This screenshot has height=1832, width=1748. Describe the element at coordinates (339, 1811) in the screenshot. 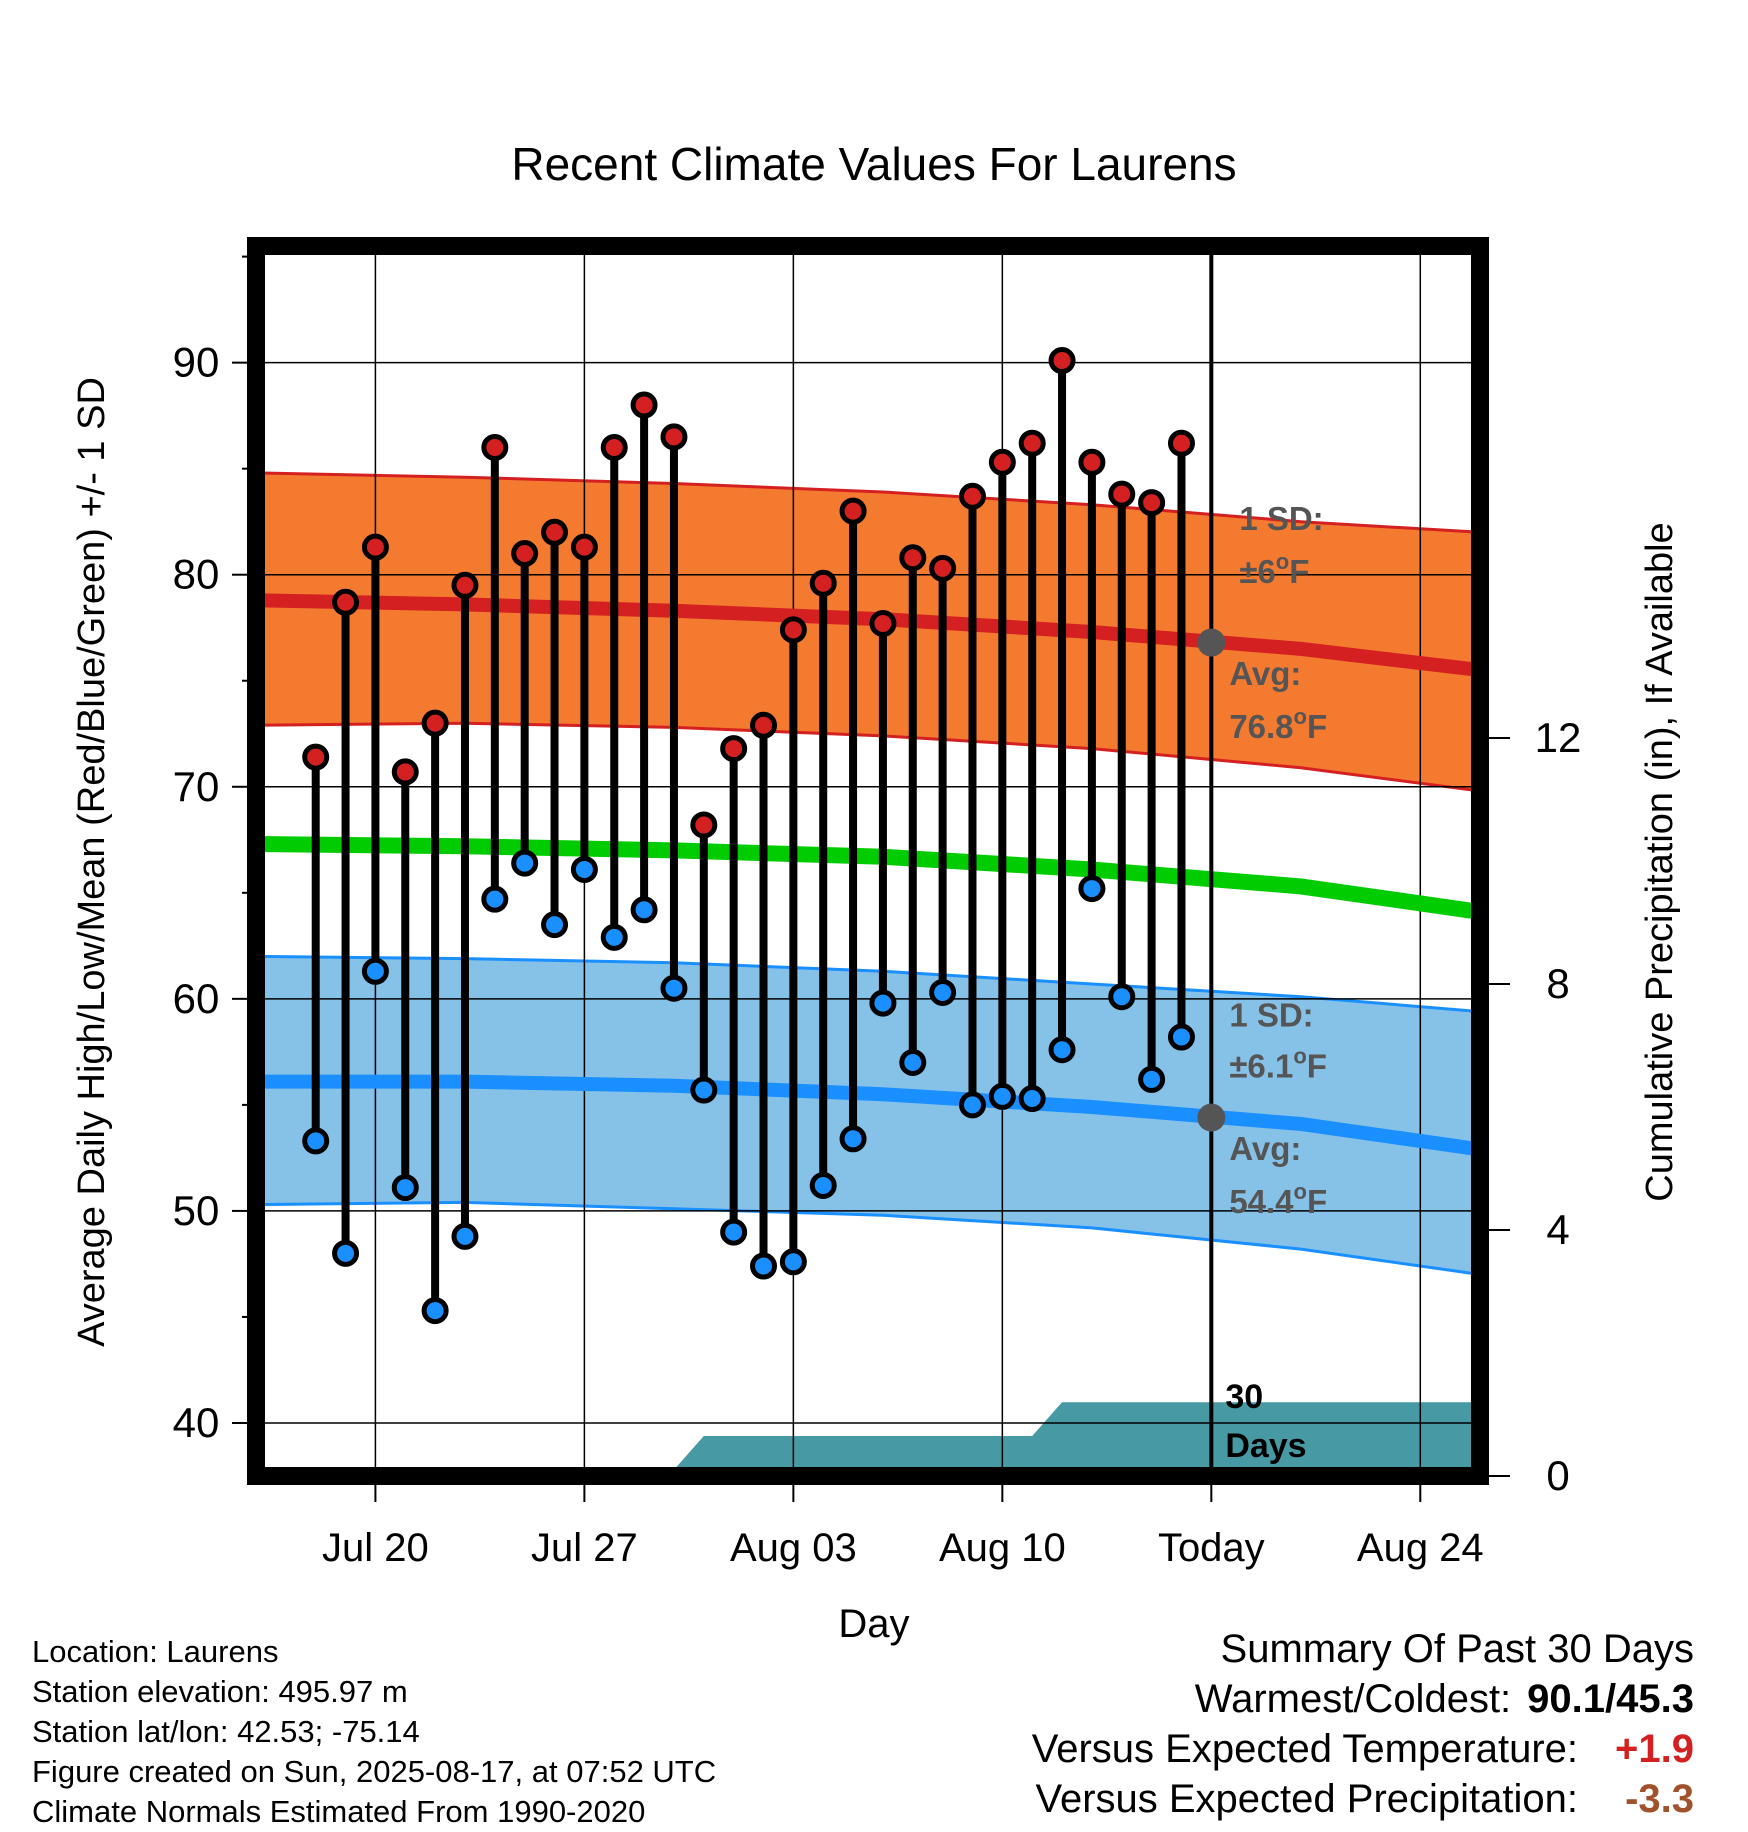

I see `normals-text: Climate Normals Estimated From 1990-2020` at that location.